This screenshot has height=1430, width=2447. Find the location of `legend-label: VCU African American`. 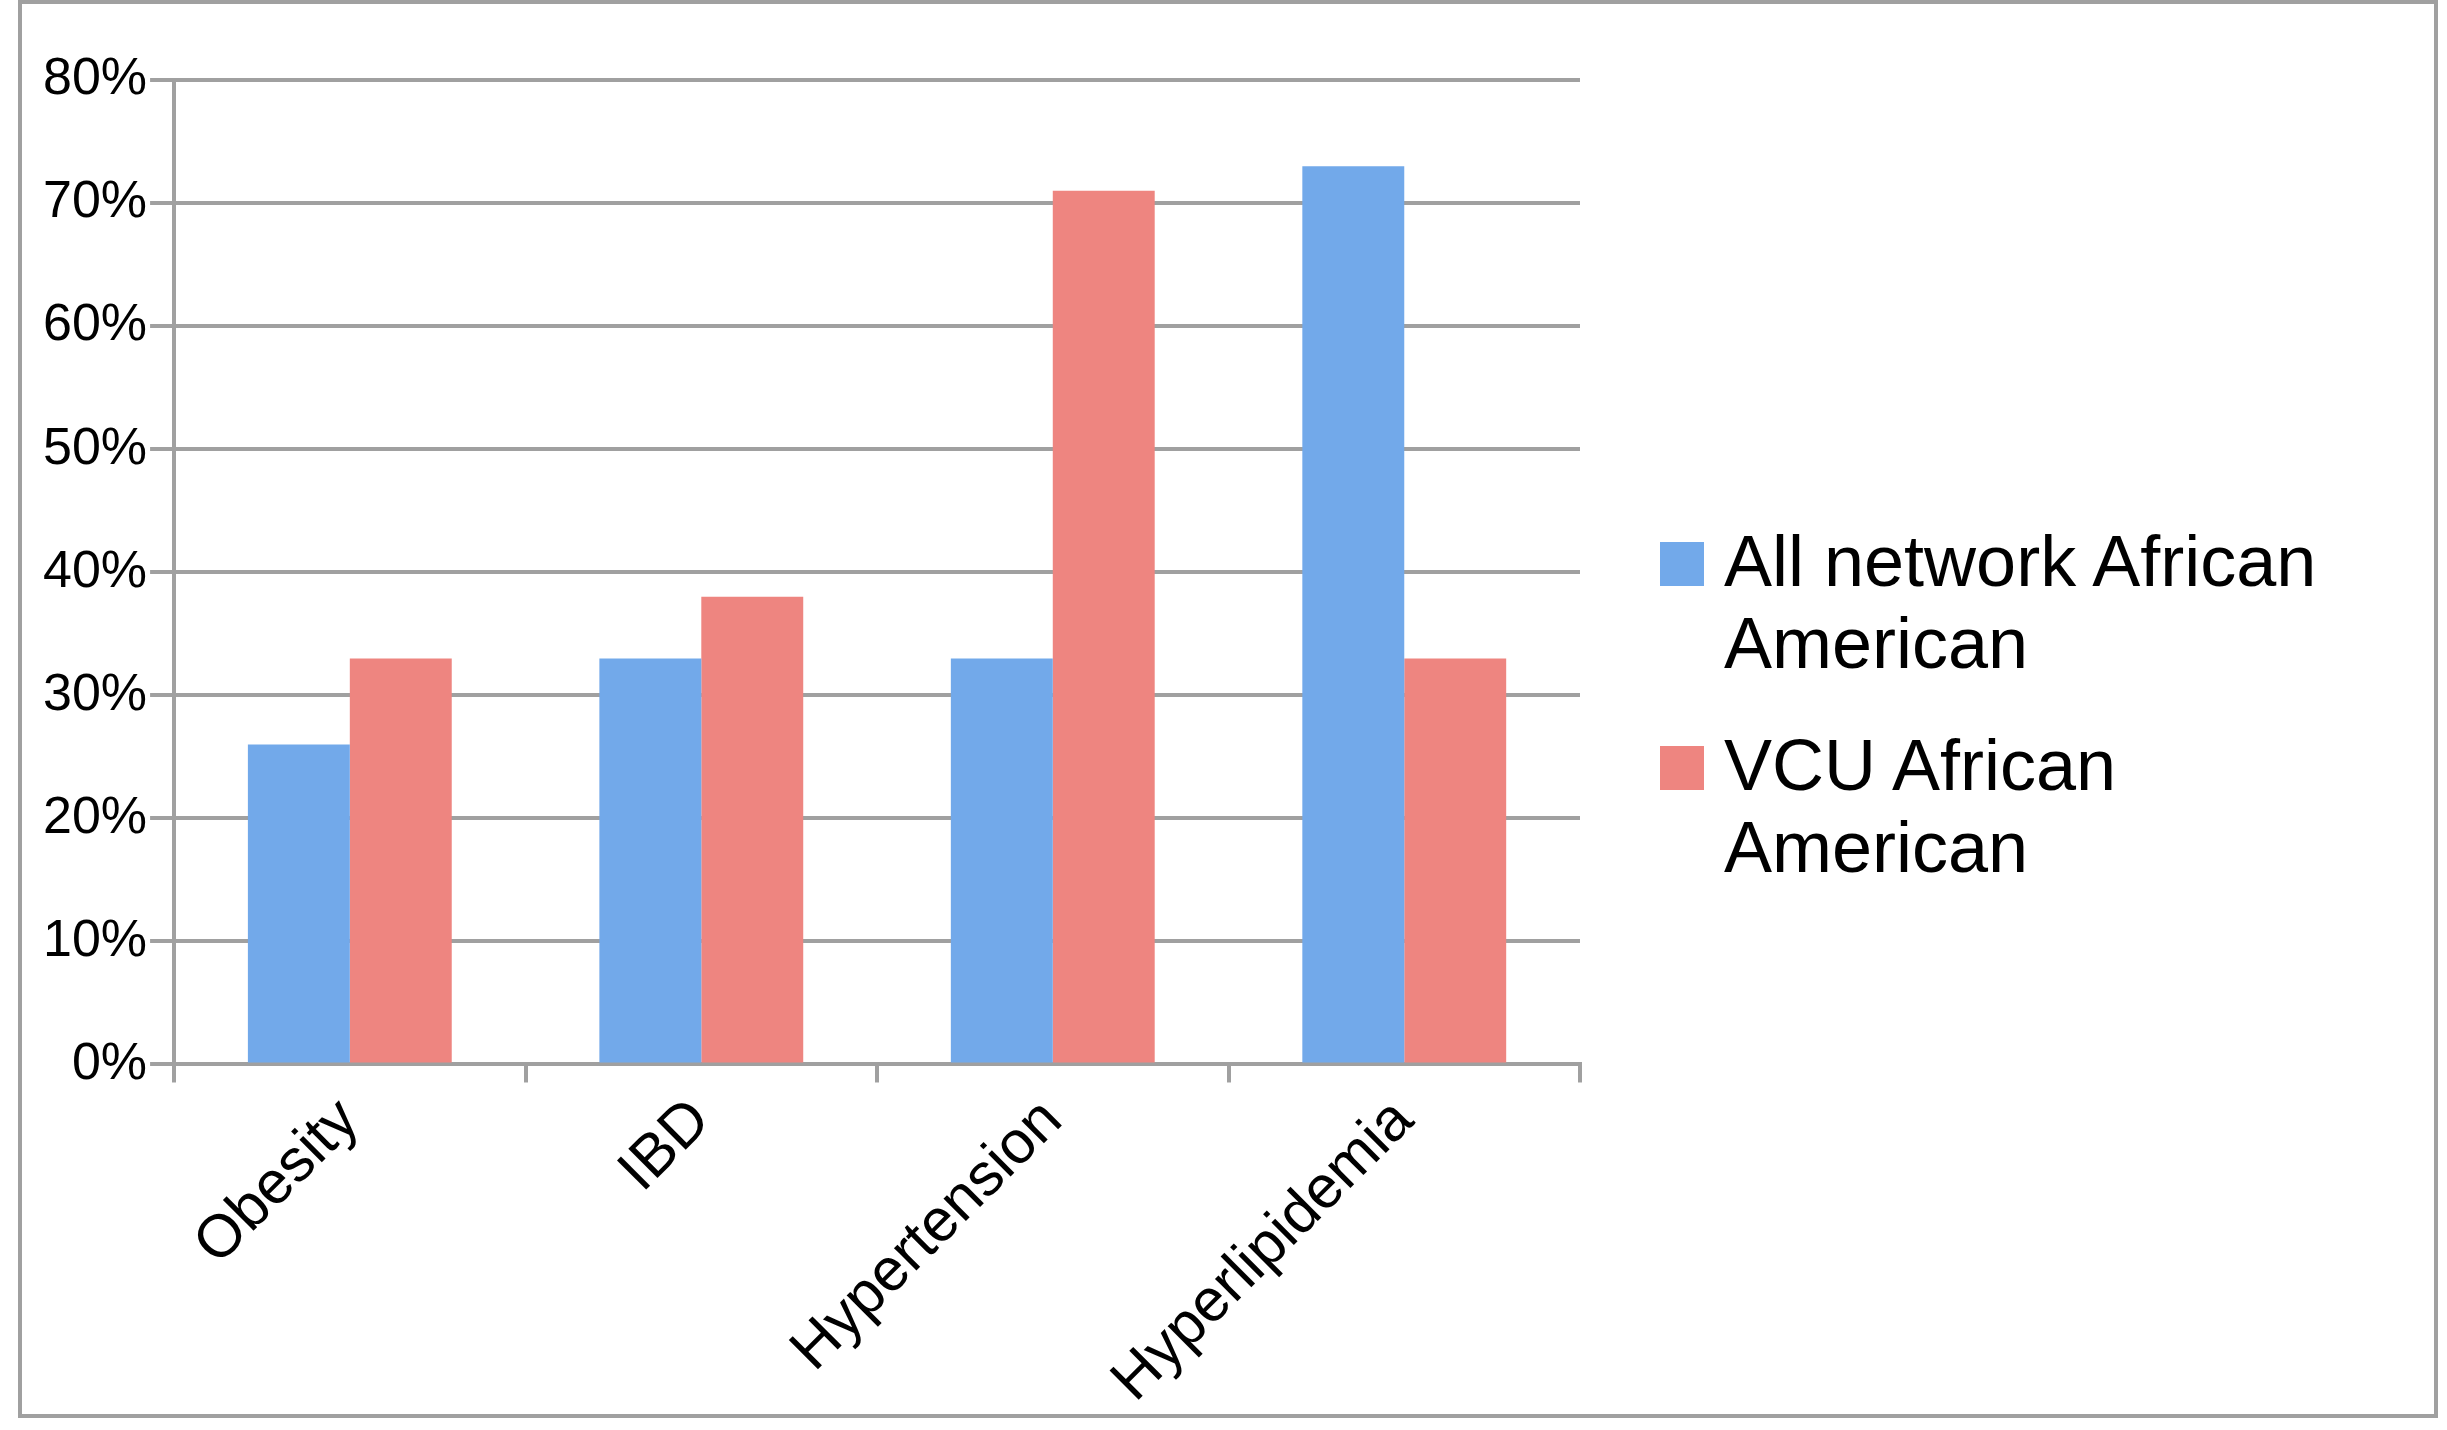

legend-label: VCU African American is located at coordinates (1921, 806).